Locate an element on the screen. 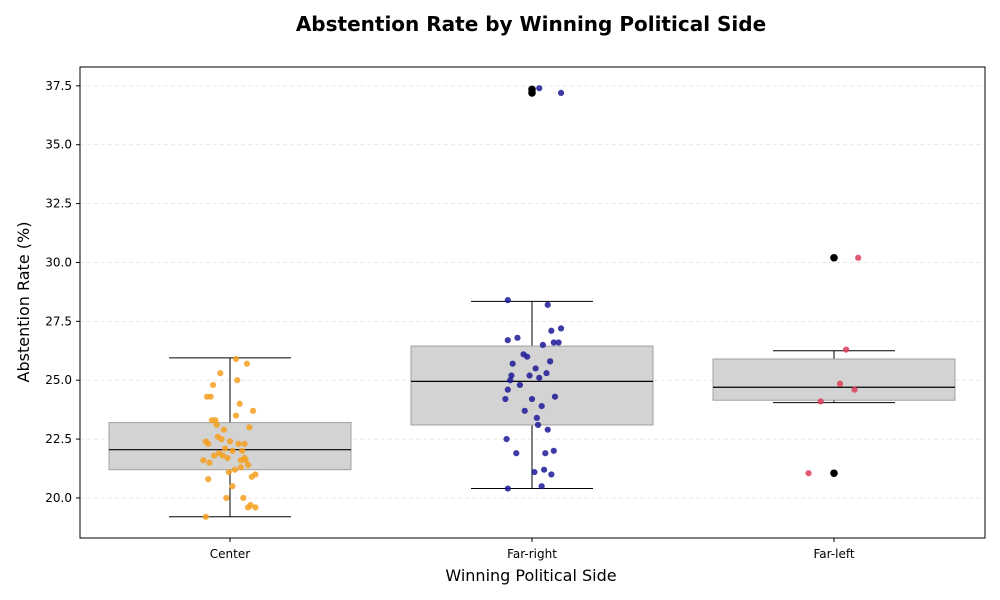 Image resolution: width=1000 pixels, height=600 pixels. box-far-left is located at coordinates (834, 377).